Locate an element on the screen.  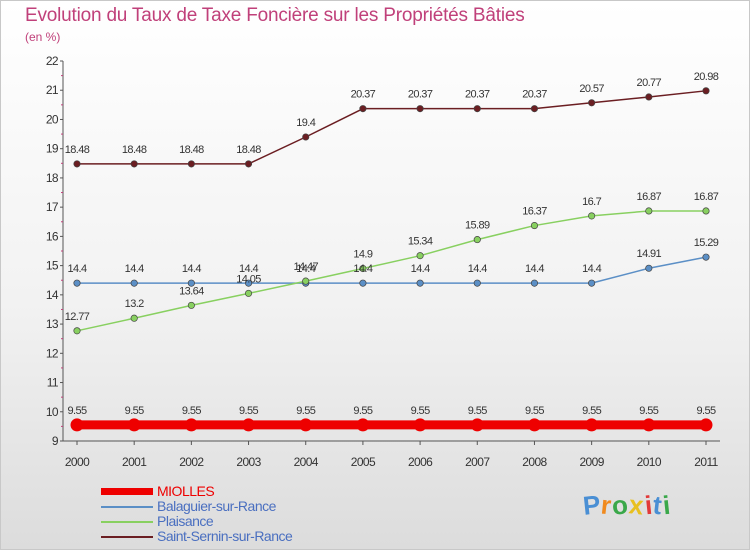
y-tick-label: 11 is located at coordinates (53, 383).